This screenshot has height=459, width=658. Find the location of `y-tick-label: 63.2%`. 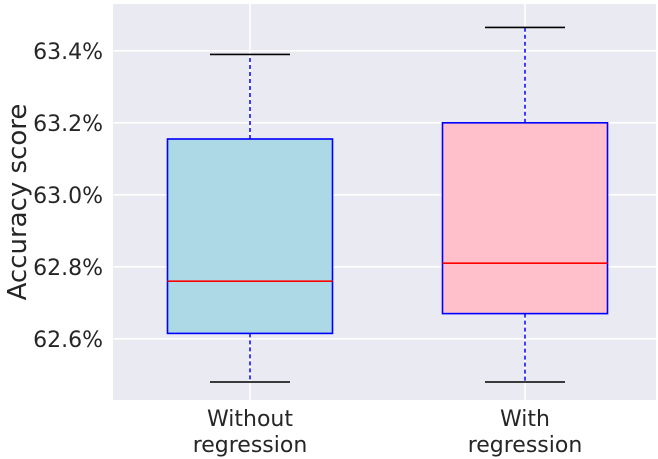

y-tick-label: 63.2% is located at coordinates (68, 124).